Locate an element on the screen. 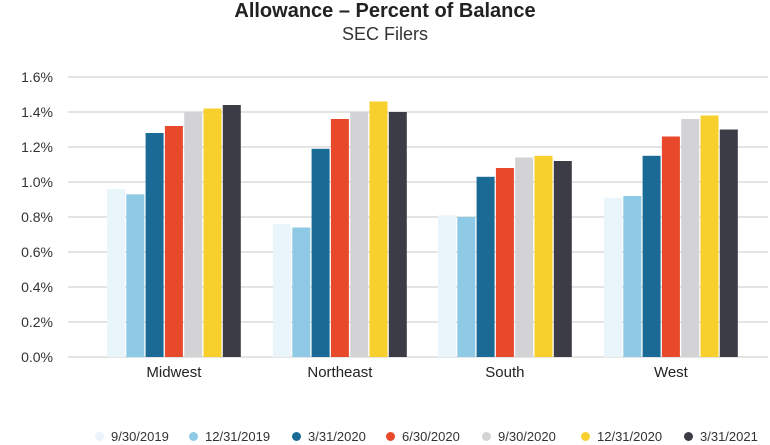  bar-south-6-30-2020 is located at coordinates (504, 262).